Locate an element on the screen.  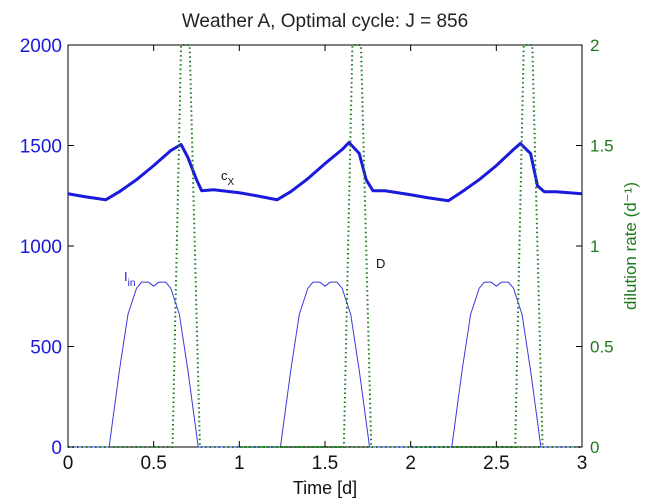
left-tick-label: 1500 is located at coordinates (41, 147).